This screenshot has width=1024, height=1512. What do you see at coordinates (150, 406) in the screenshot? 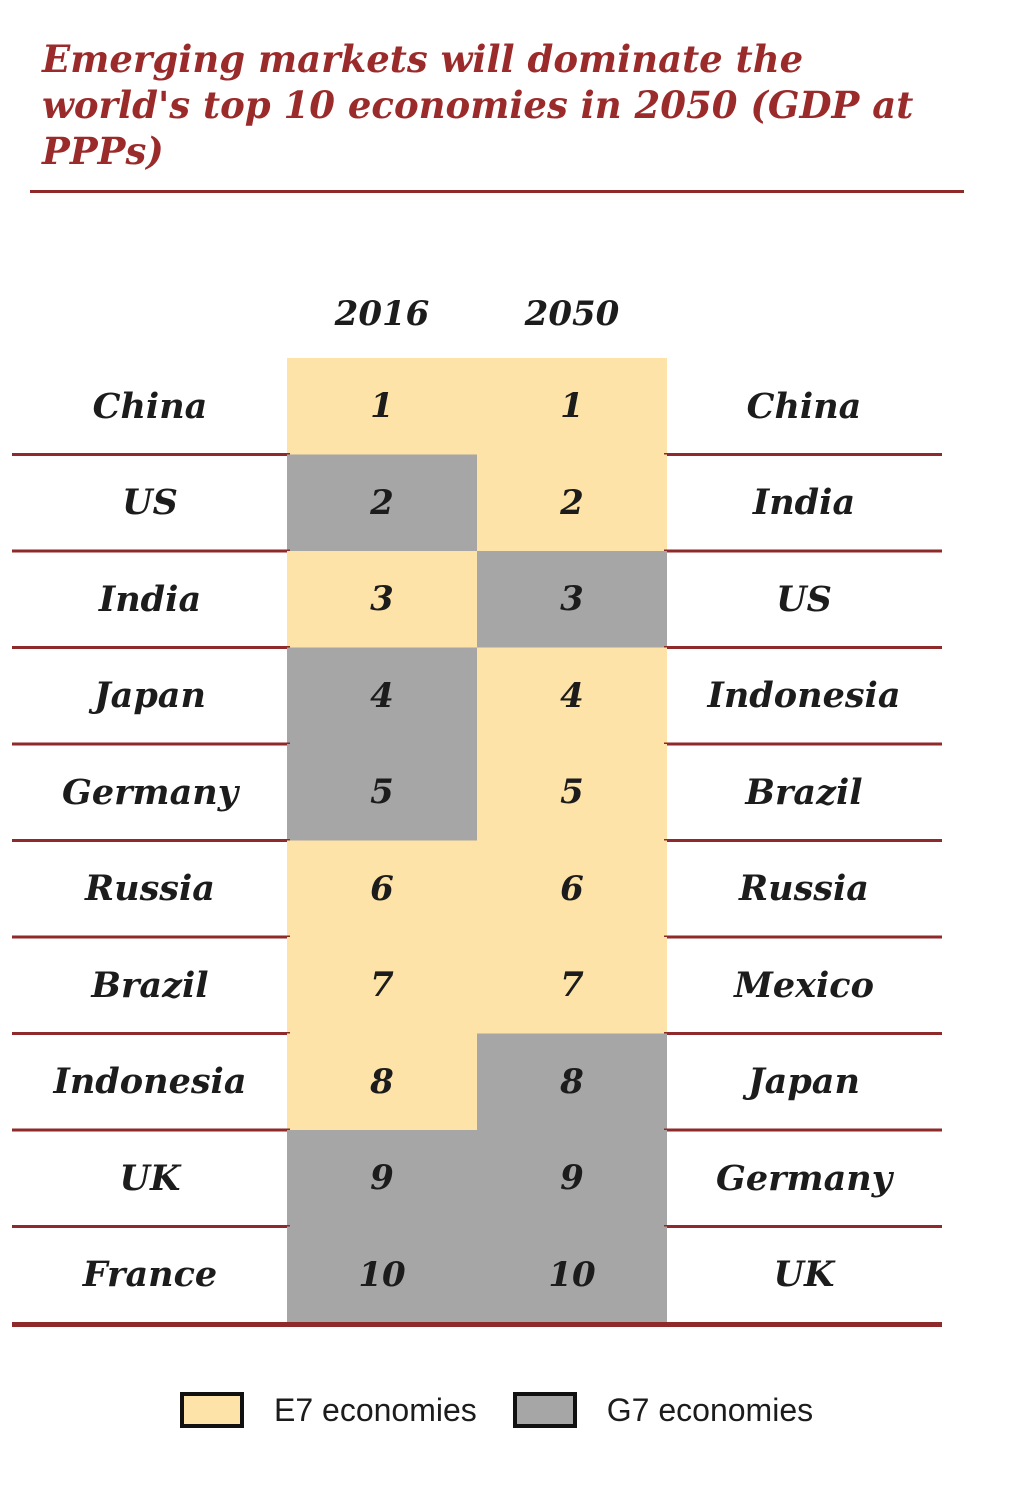
I see `country-2016-rank-1: China` at bounding box center [150, 406].